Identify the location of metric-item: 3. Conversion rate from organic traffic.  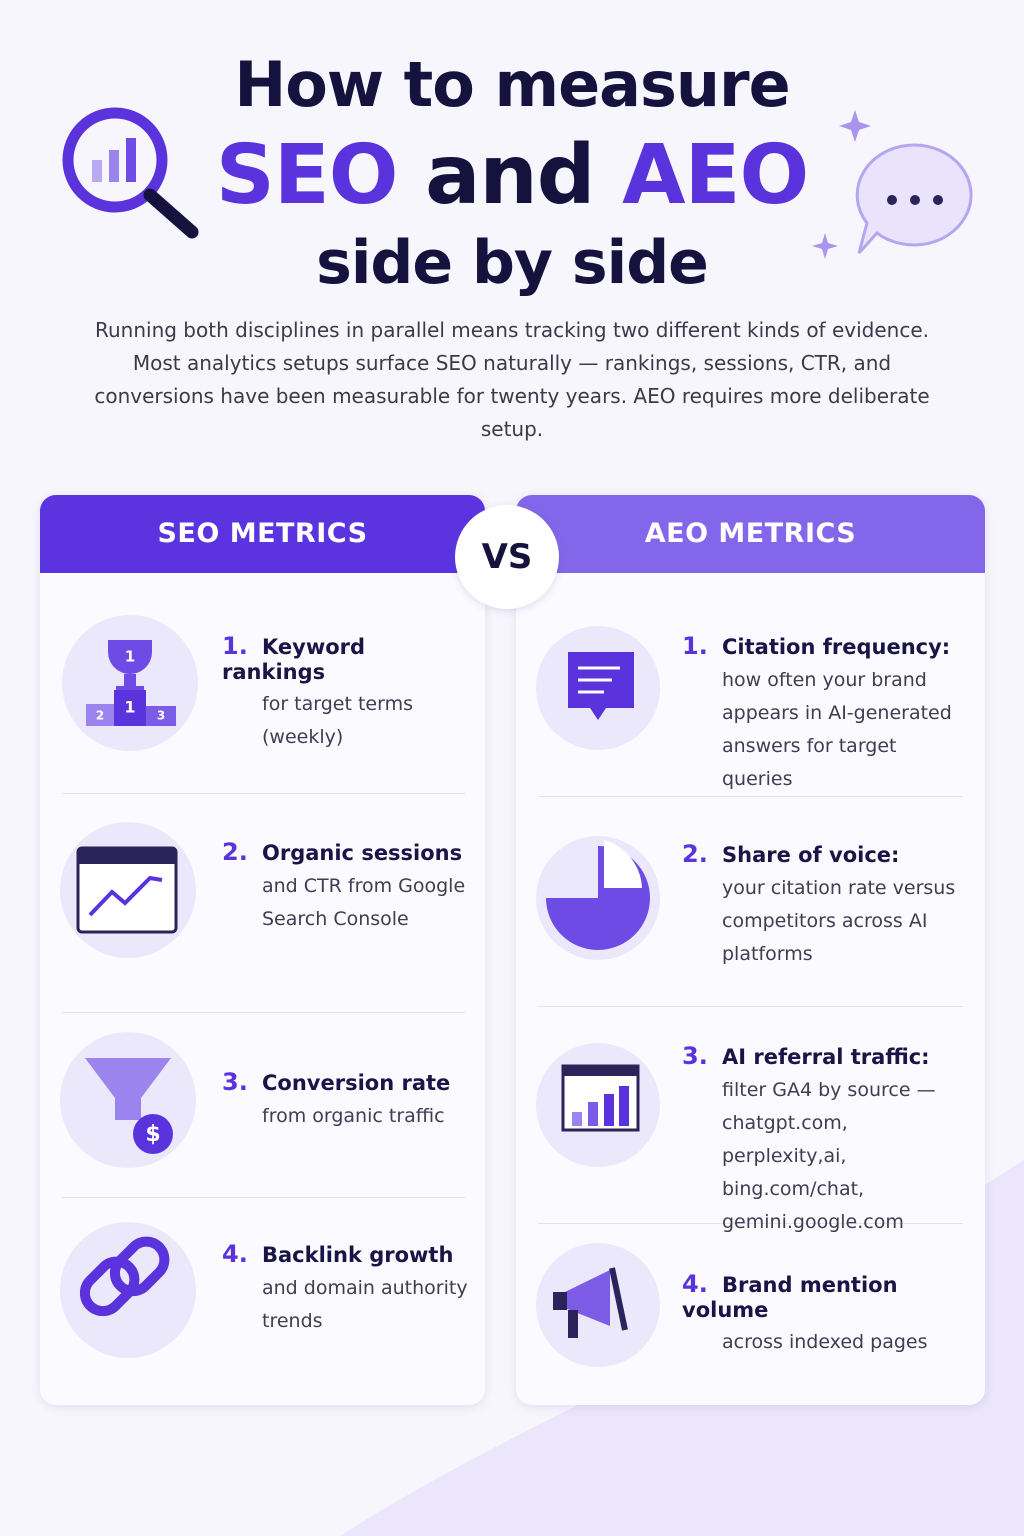
(347, 1100).